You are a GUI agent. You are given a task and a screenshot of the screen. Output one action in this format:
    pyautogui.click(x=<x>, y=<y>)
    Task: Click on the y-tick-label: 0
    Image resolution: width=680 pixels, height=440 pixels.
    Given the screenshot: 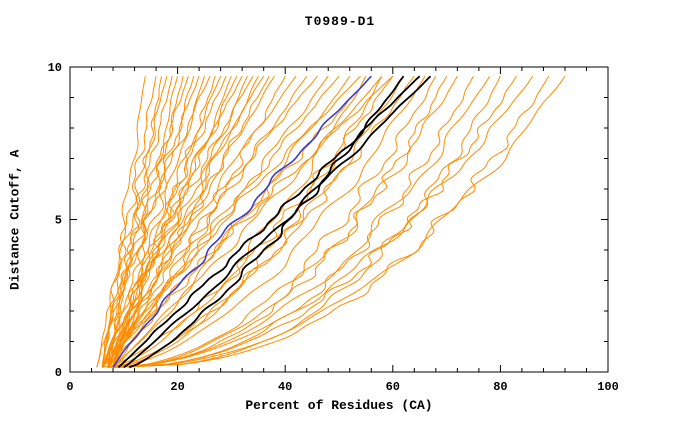 What is the action you would take?
    pyautogui.click(x=58, y=373)
    